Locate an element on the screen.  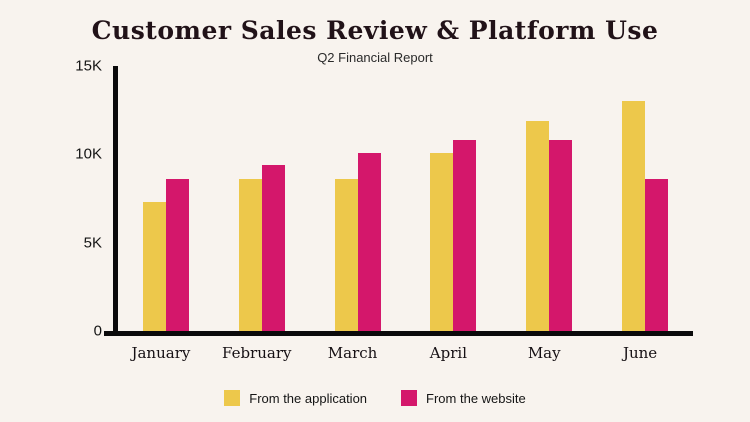
bar-group-may is located at coordinates (549, 198).